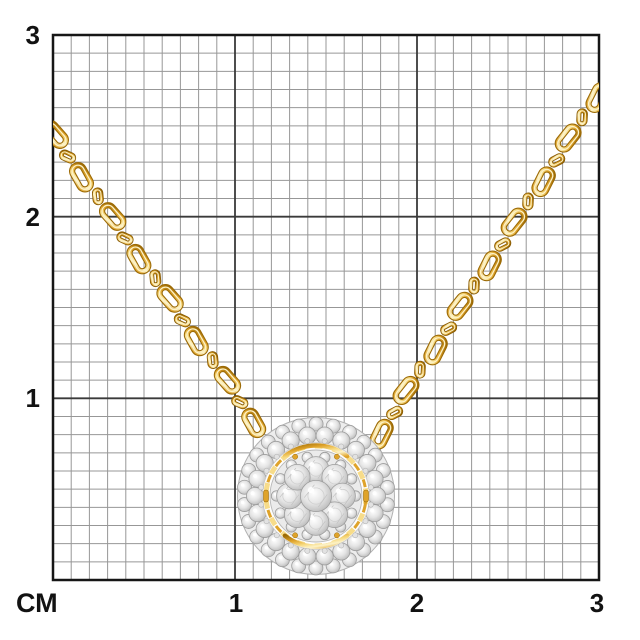  What do you see at coordinates (33, 35) in the screenshot?
I see `y-axis-label-3: 3` at bounding box center [33, 35].